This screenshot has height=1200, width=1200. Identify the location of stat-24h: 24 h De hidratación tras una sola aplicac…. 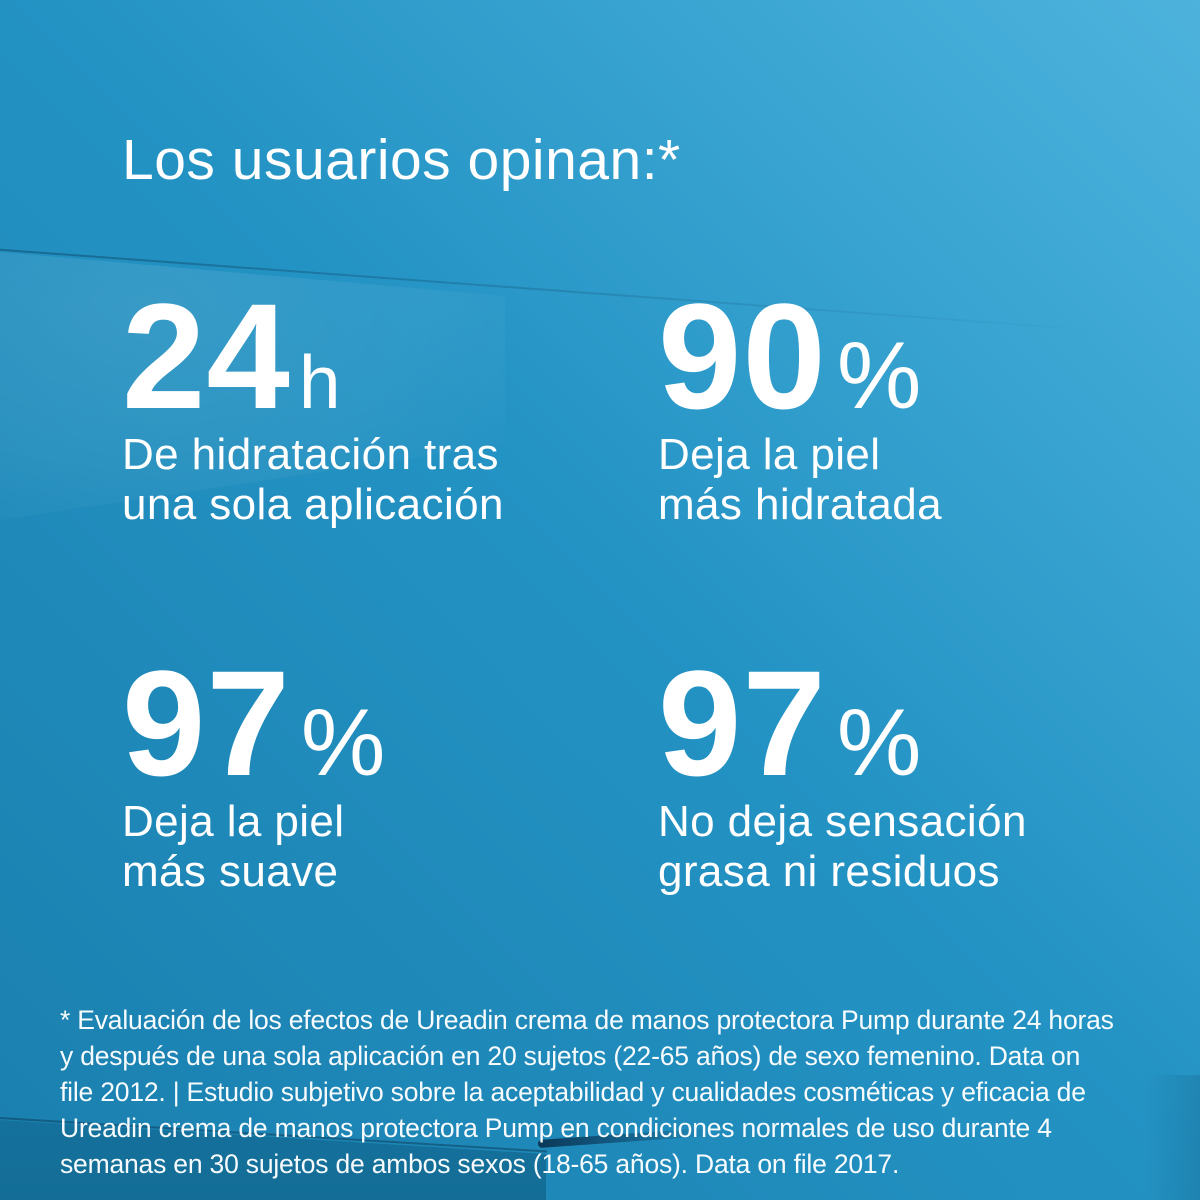
(362, 405).